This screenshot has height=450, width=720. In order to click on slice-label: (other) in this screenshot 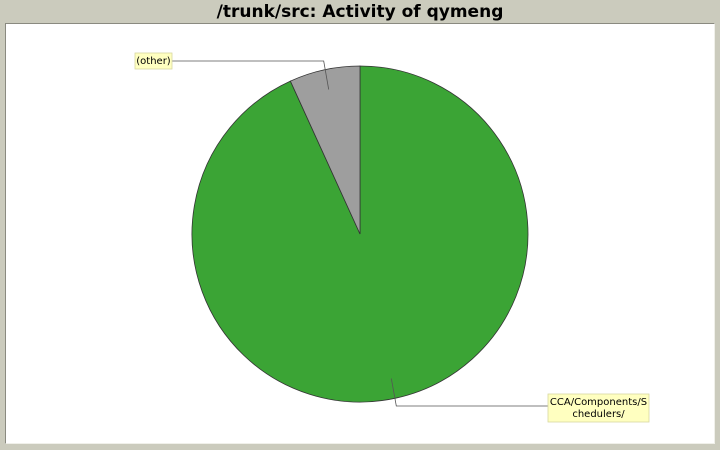, I will do `click(153, 61)`.